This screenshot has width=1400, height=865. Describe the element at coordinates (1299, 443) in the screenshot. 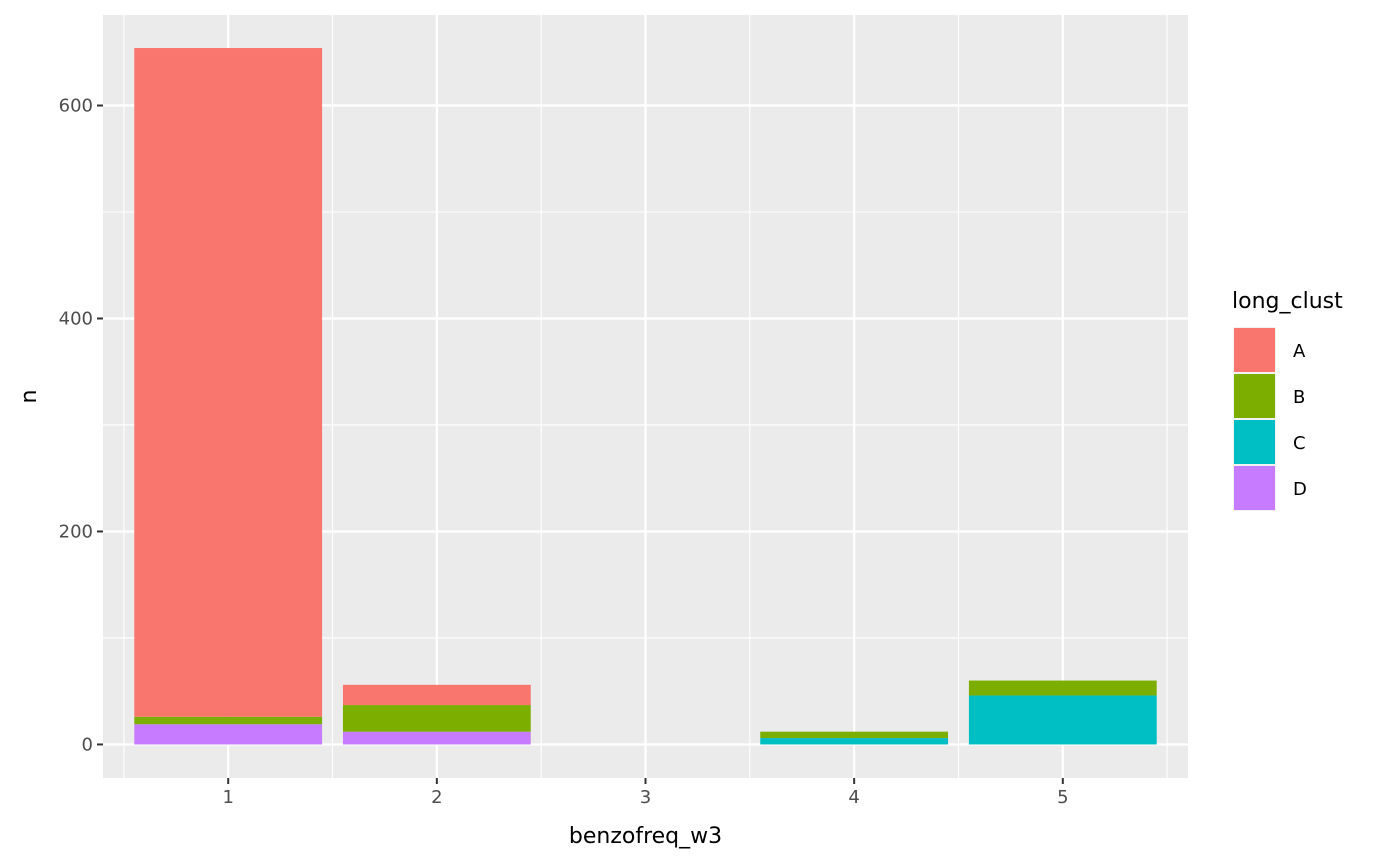

I see `legend-label-C: C` at that location.